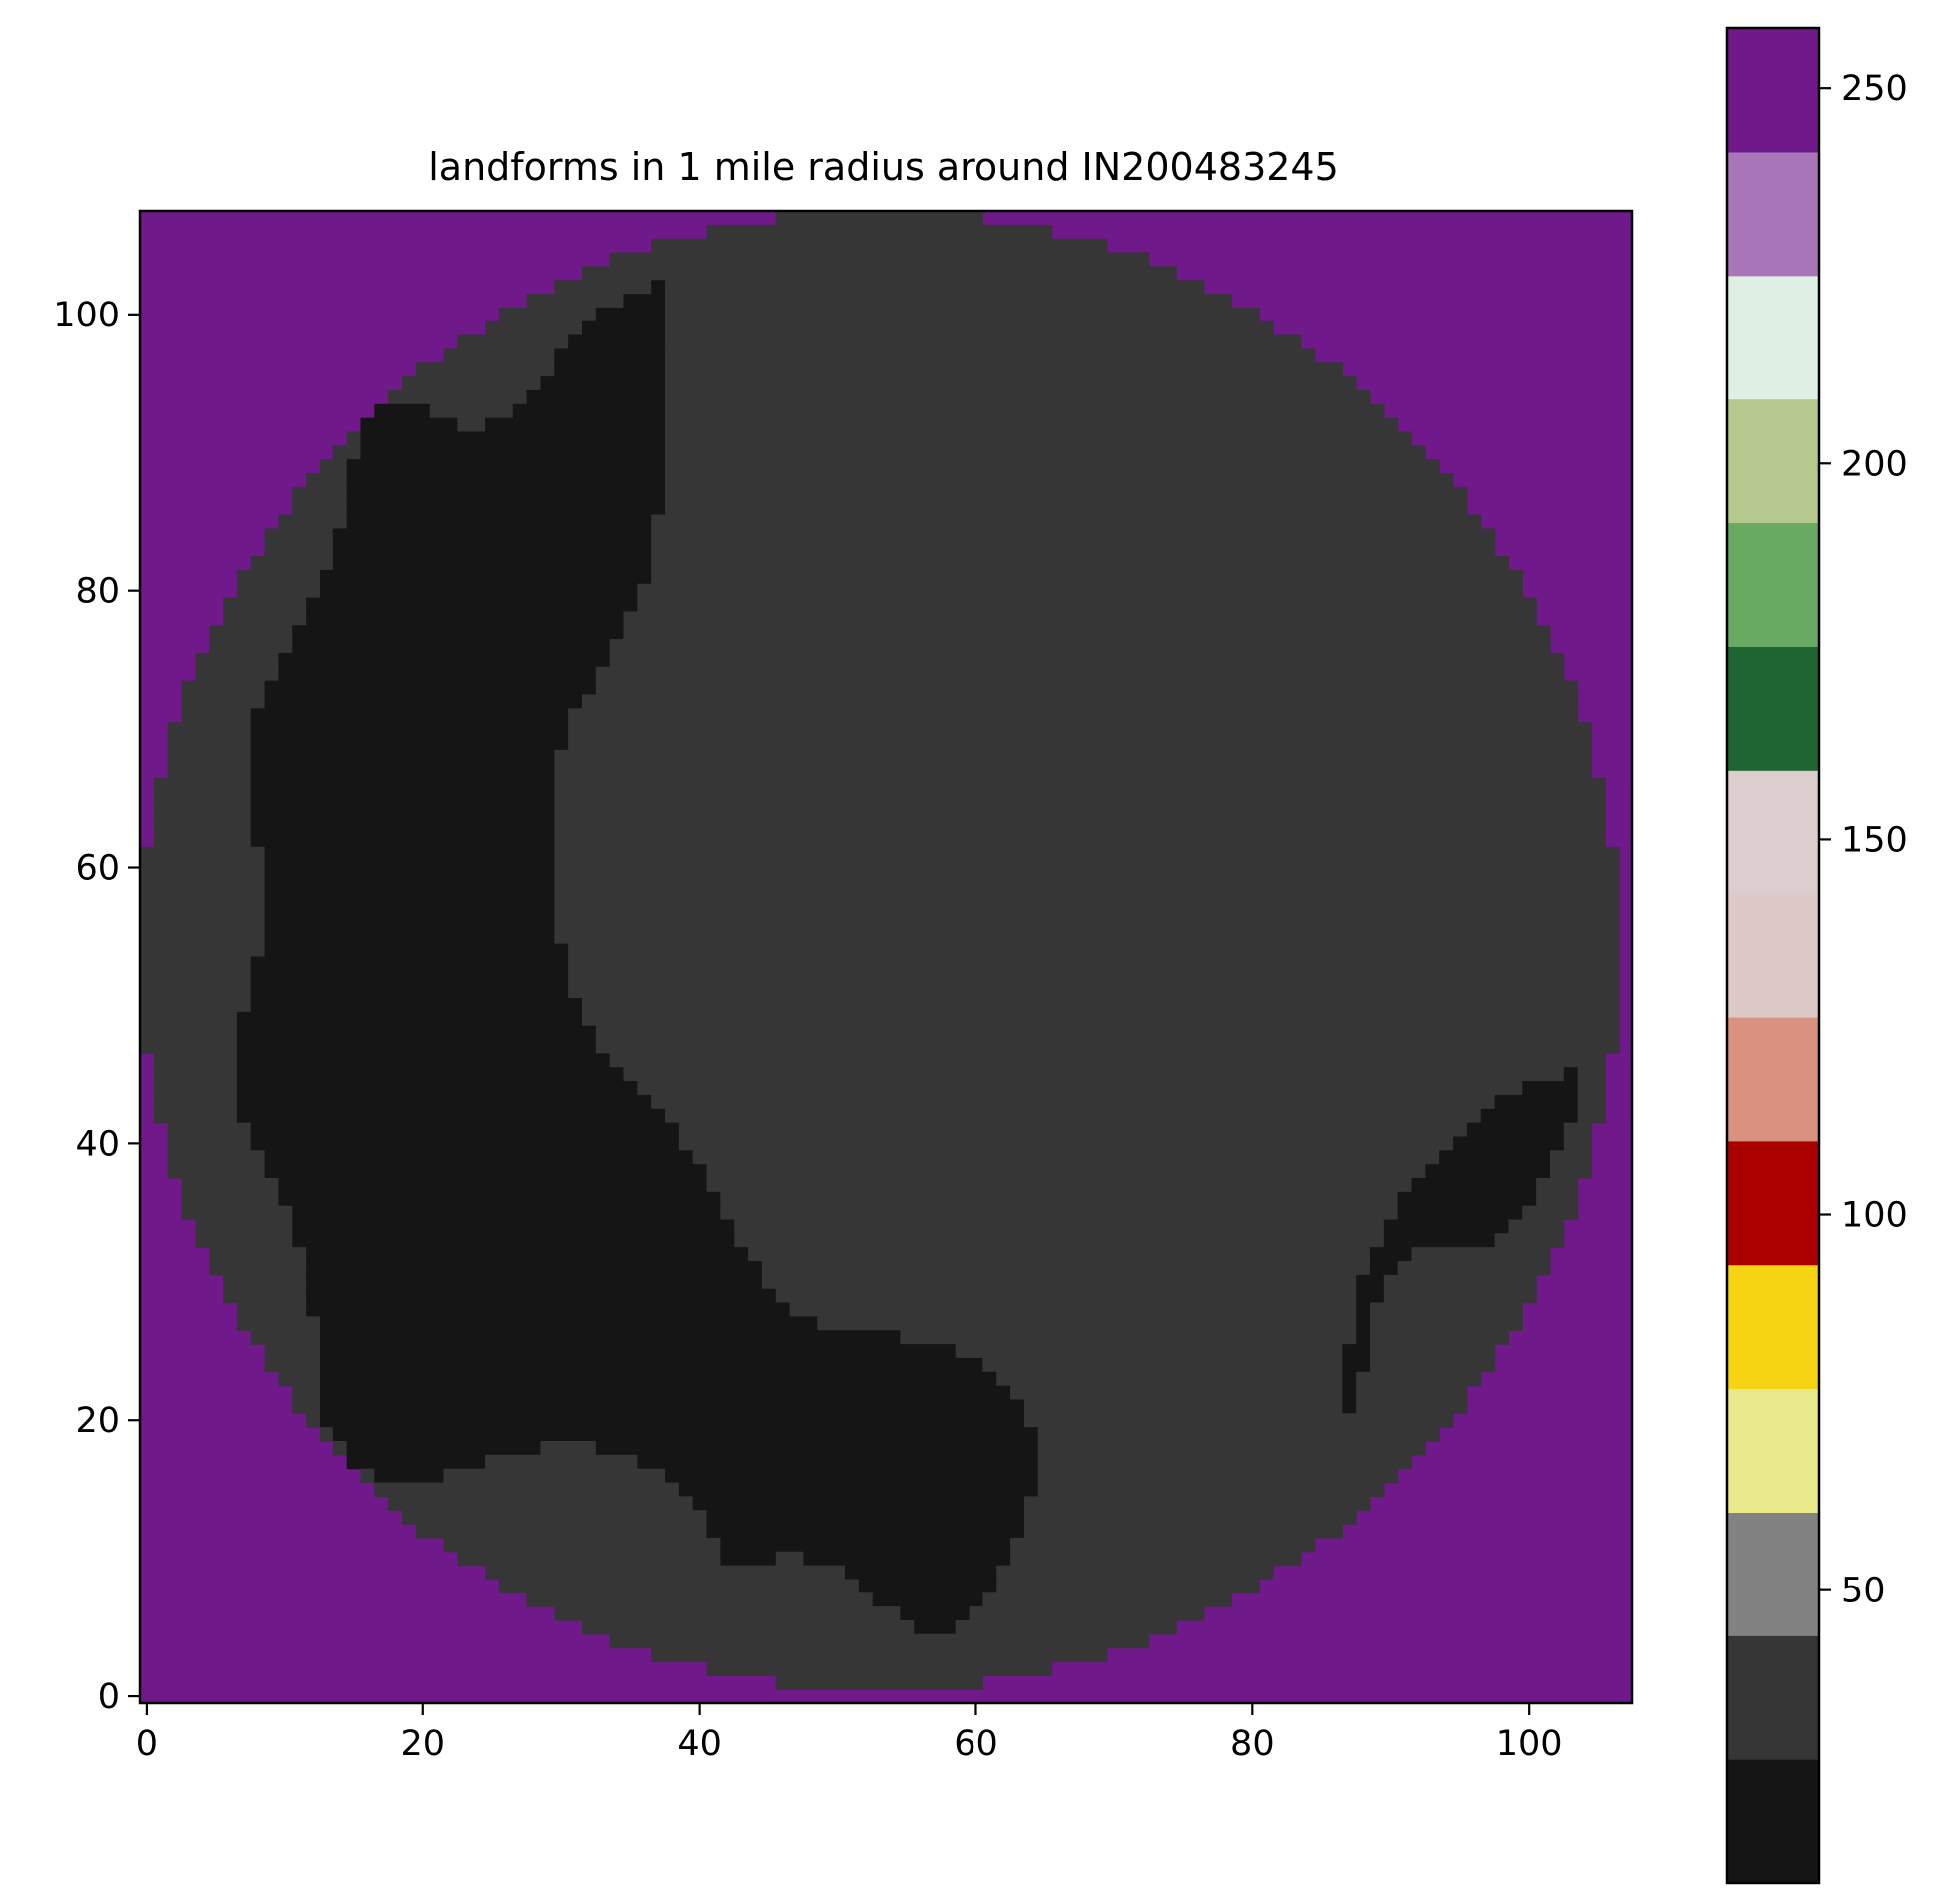  I want to click on colorbar-tick-label: 100, so click(1875, 1216).